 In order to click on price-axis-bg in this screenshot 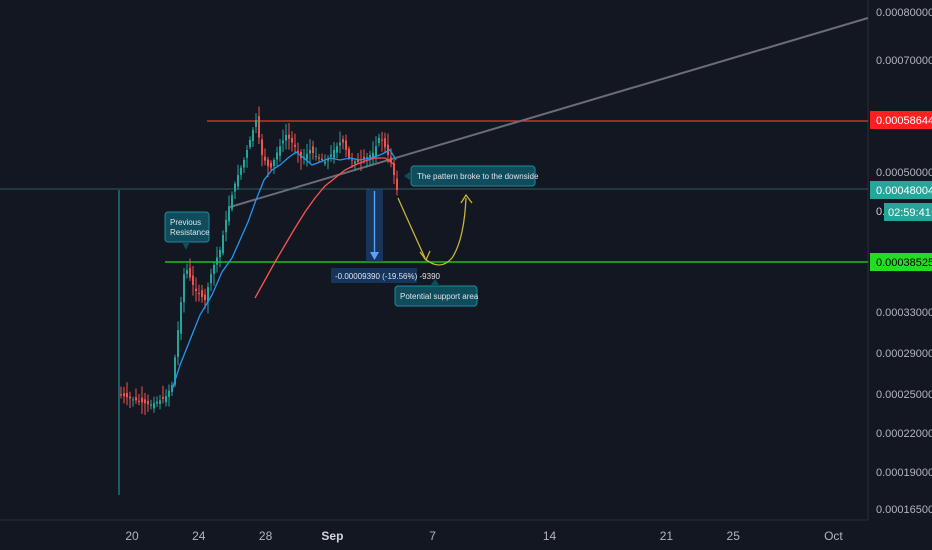, I will do `click(900, 275)`.